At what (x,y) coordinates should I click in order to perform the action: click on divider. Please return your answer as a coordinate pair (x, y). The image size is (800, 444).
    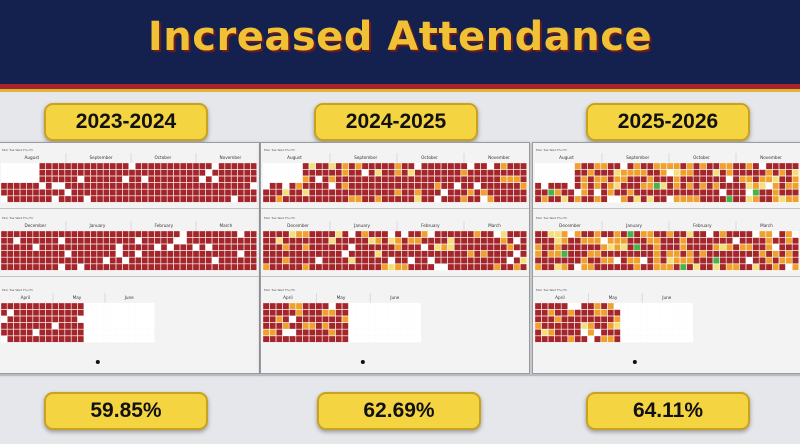
    Looking at the image, I should click on (400, 375).